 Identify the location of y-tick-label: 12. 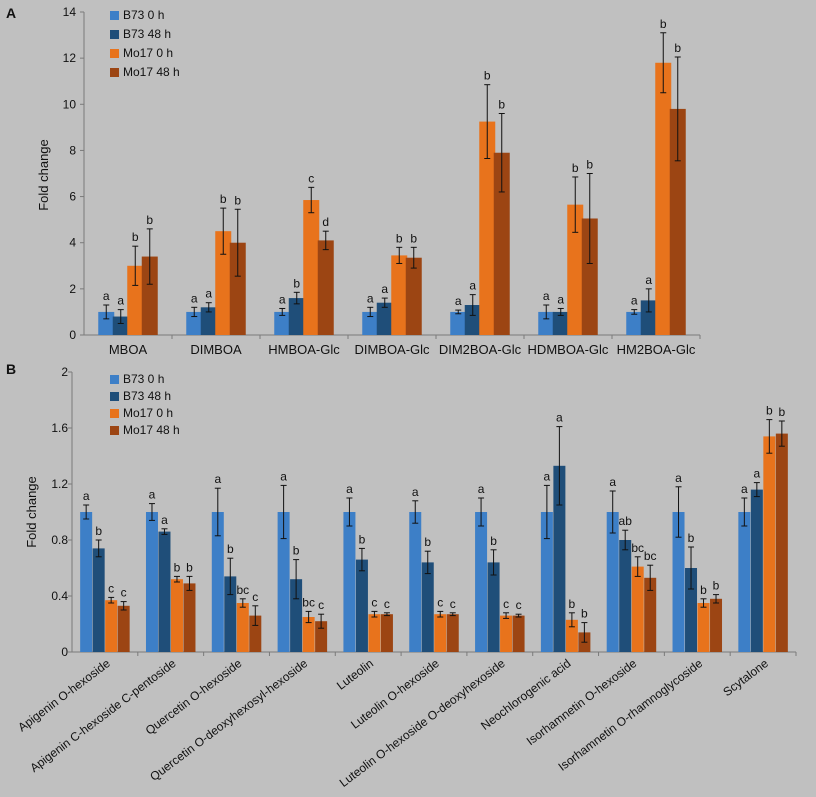
(70, 58).